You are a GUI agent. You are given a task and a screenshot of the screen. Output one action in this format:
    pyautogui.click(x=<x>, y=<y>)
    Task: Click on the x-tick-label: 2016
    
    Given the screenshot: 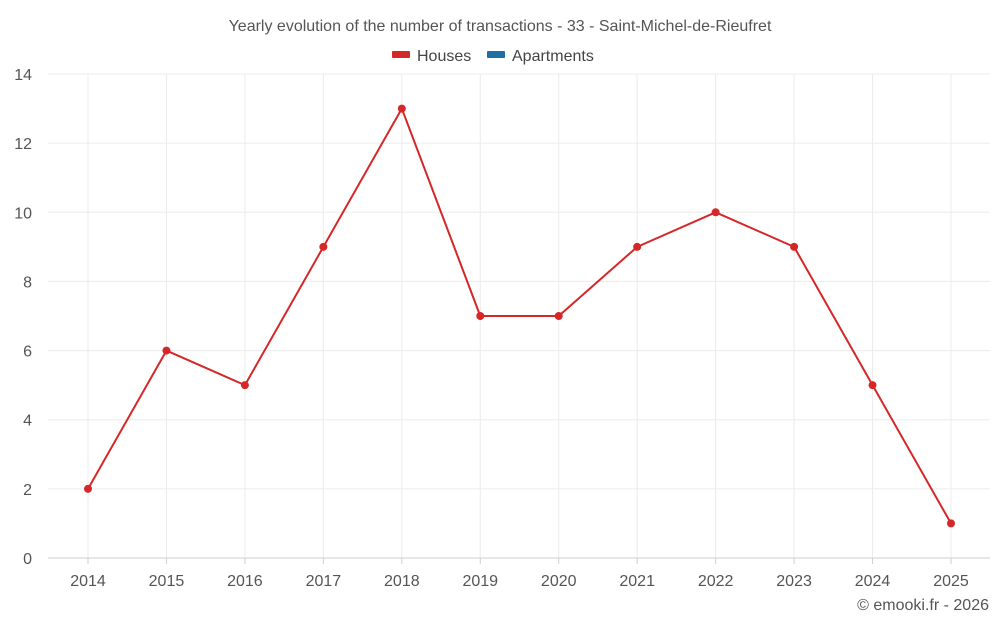 What is the action you would take?
    pyautogui.click(x=245, y=581)
    